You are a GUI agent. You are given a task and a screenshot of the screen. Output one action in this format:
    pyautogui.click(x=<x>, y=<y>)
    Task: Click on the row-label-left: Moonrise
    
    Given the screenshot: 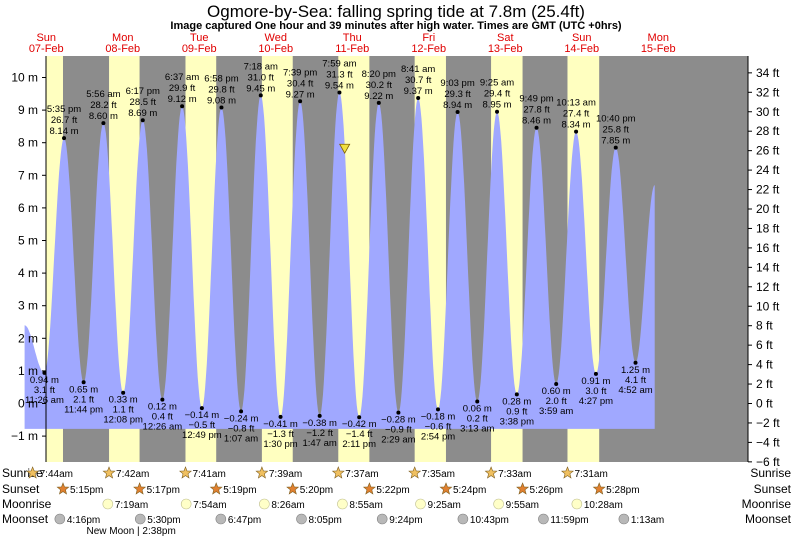 What is the action you would take?
    pyautogui.click(x=27, y=504)
    